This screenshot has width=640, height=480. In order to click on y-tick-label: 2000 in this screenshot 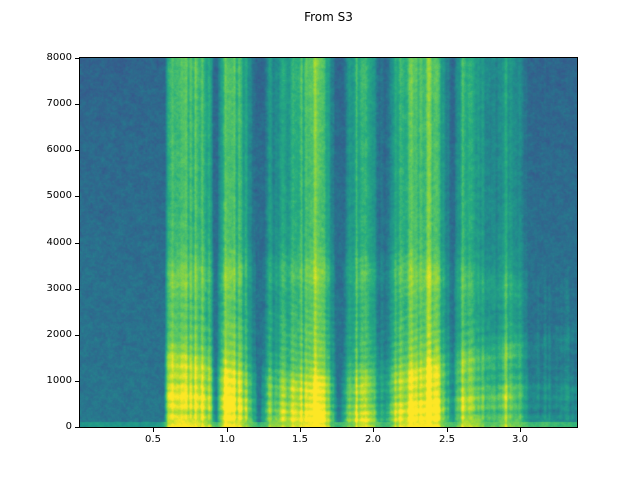, I will do `click(59, 334)`.